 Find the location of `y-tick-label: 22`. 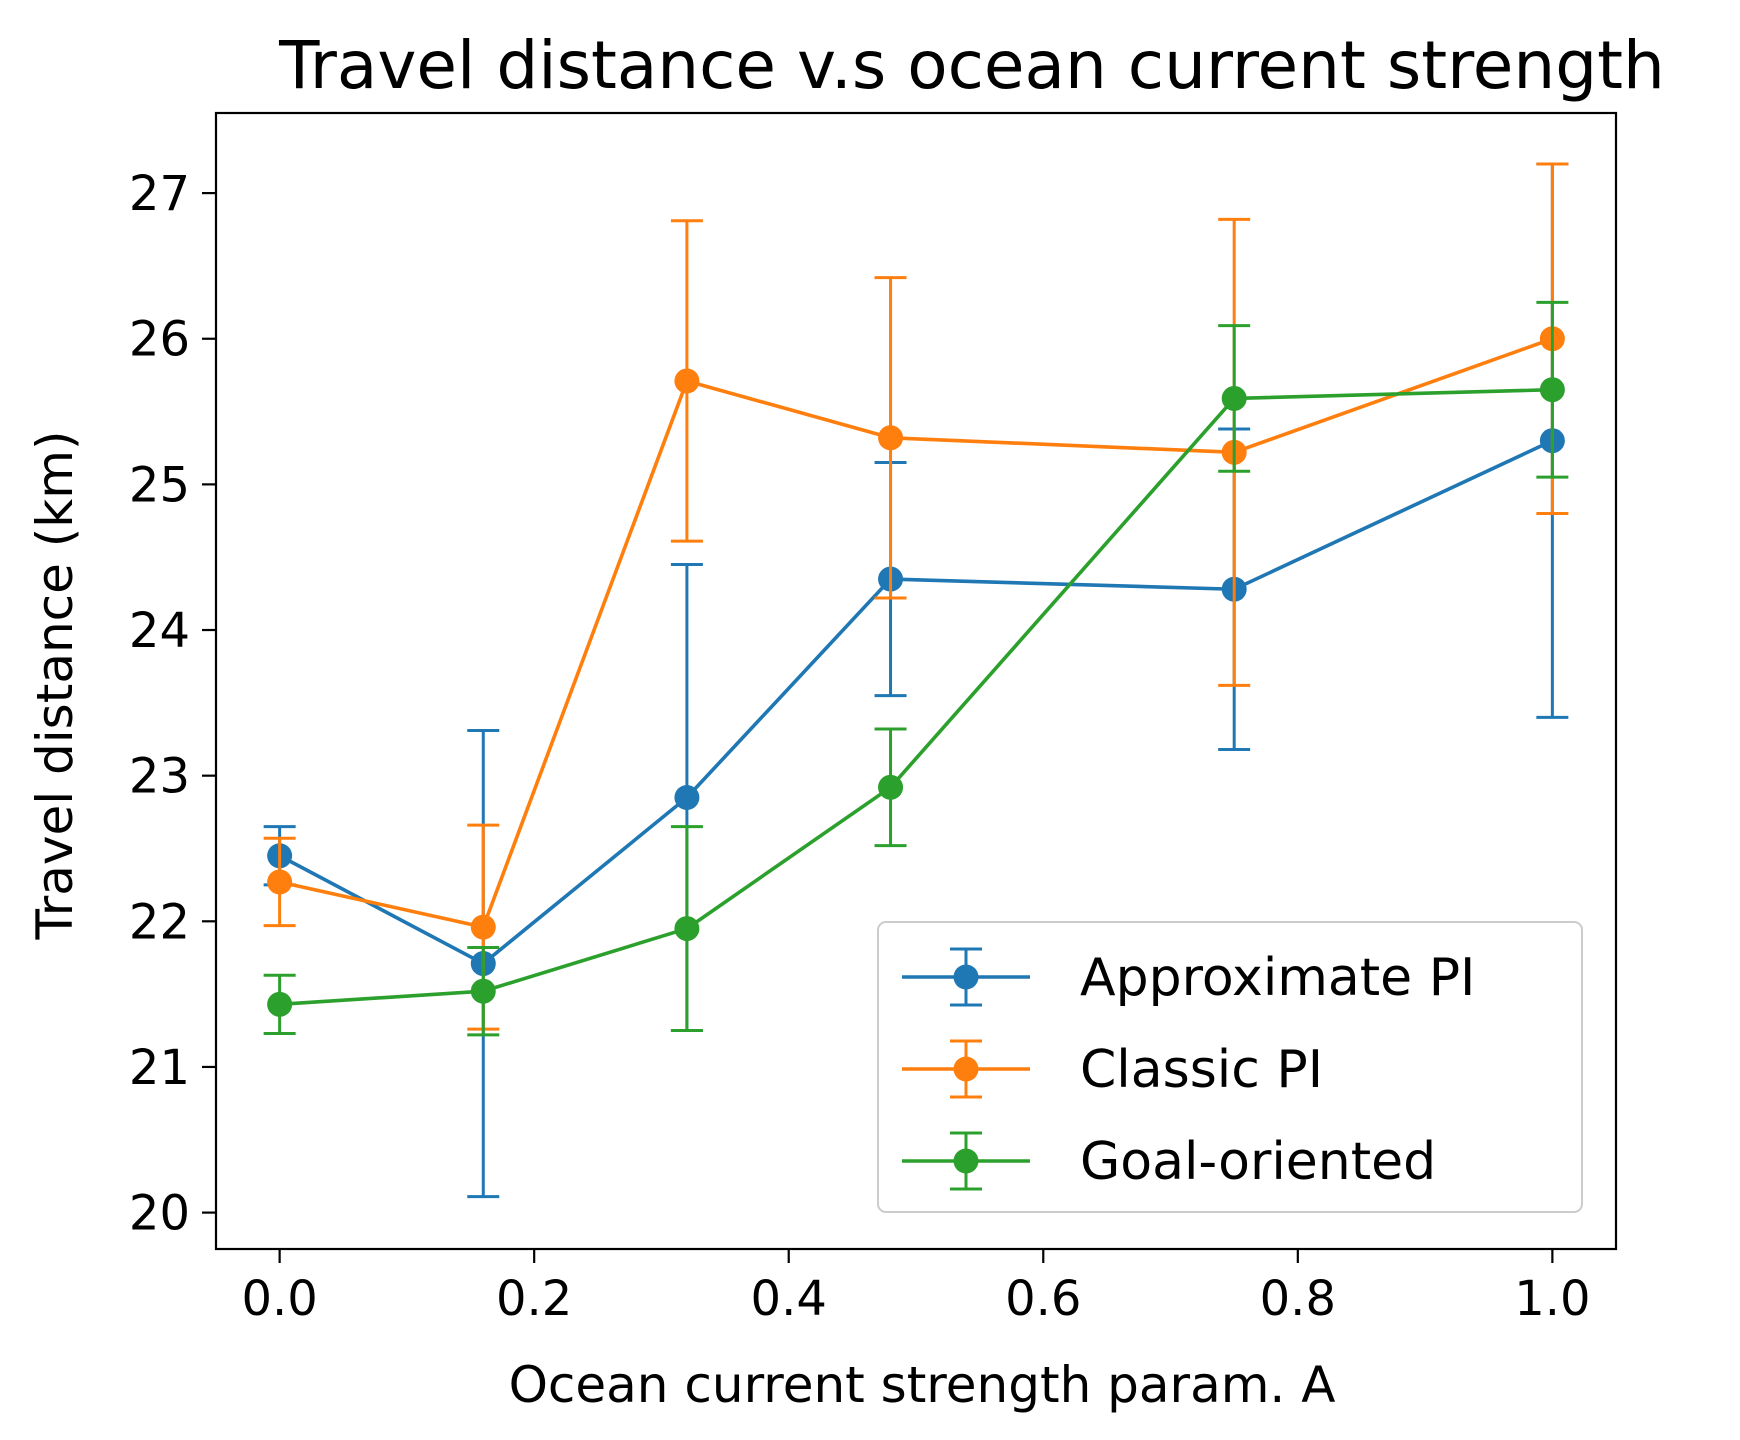

y-tick-label: 22 is located at coordinates (159, 922).